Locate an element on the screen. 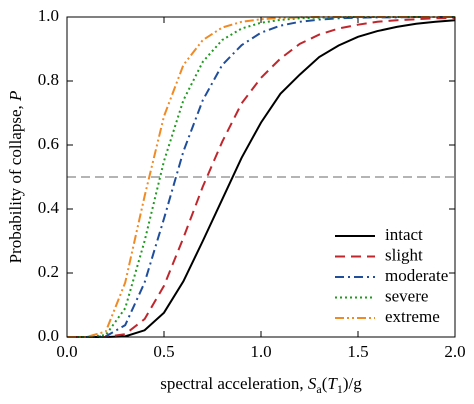 The height and width of the screenshot is (404, 474). x-tick-label: 1.0 is located at coordinates (260, 351).